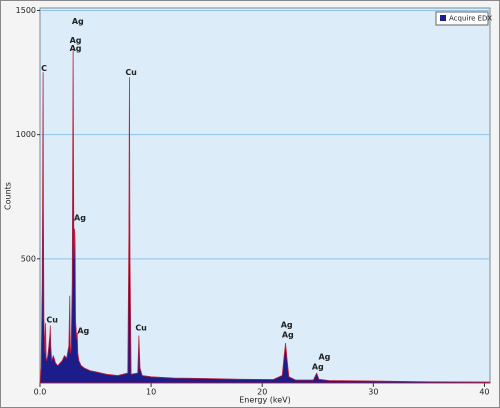  Describe the element at coordinates (26, 134) in the screenshot. I see `y-tick-label: 1000` at that location.